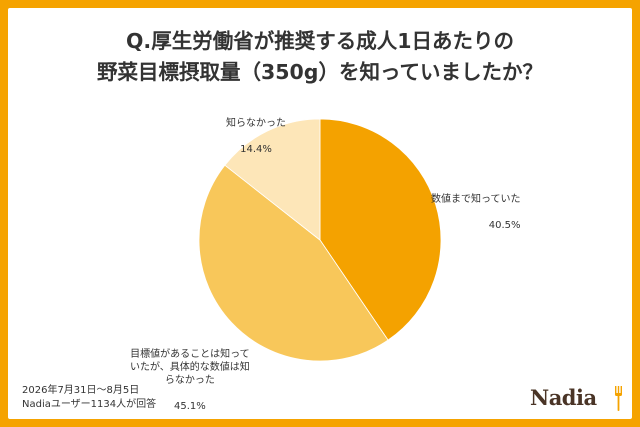 The image size is (640, 427). I want to click on slice-label-known-value-percent: 40.5%, so click(504, 225).